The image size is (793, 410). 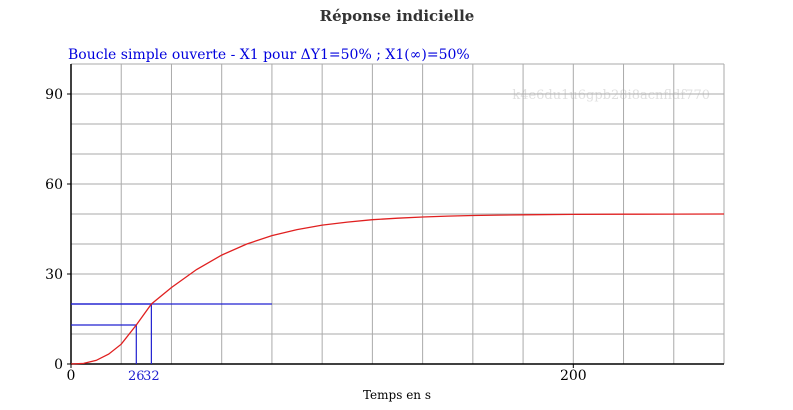 I want to click on x-tick-label: 200, so click(x=573, y=376).